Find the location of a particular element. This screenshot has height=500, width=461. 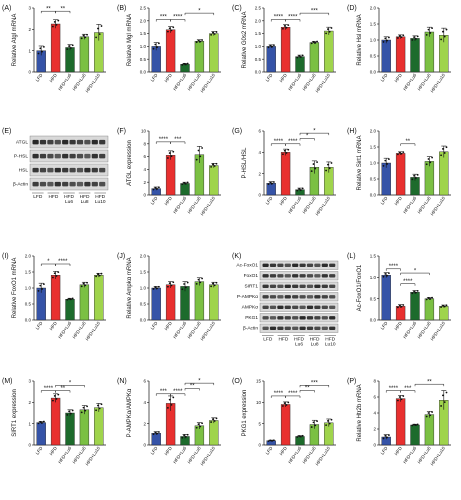

y-tick-label: 2.0 is located at coordinates (258, 20).